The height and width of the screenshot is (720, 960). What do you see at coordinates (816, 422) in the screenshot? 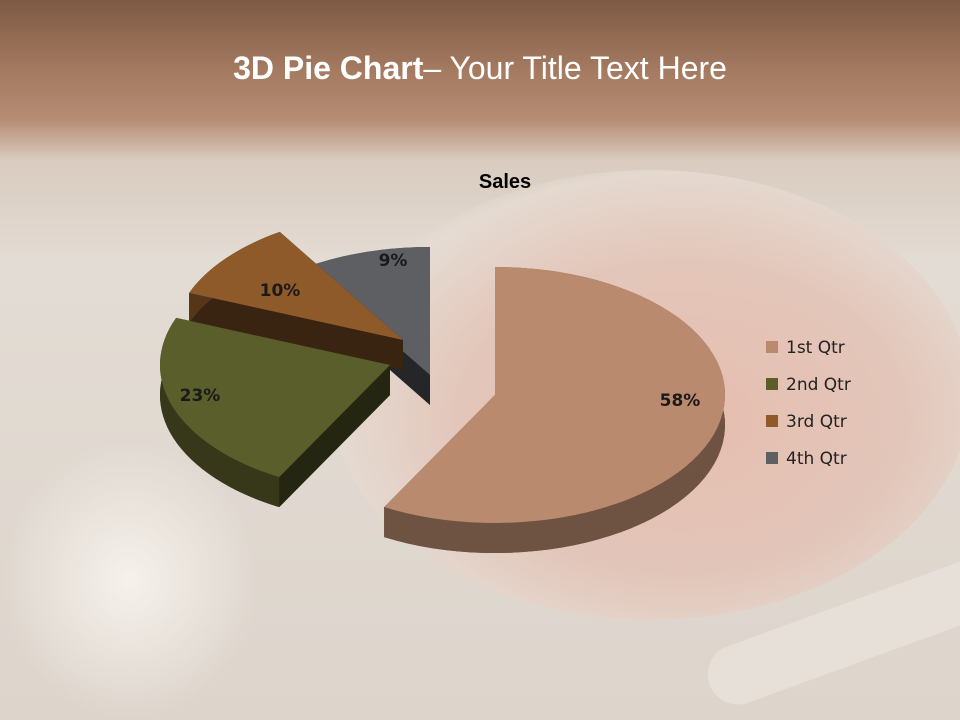
I see `legend-label-3: 3rd Qtr` at bounding box center [816, 422].